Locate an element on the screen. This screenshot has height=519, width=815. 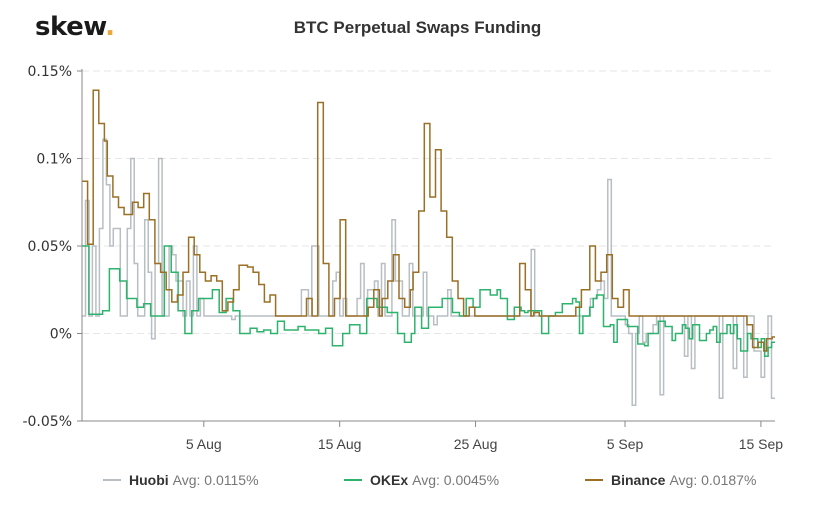
y-tick-label: 0.05% is located at coordinates (50, 247).